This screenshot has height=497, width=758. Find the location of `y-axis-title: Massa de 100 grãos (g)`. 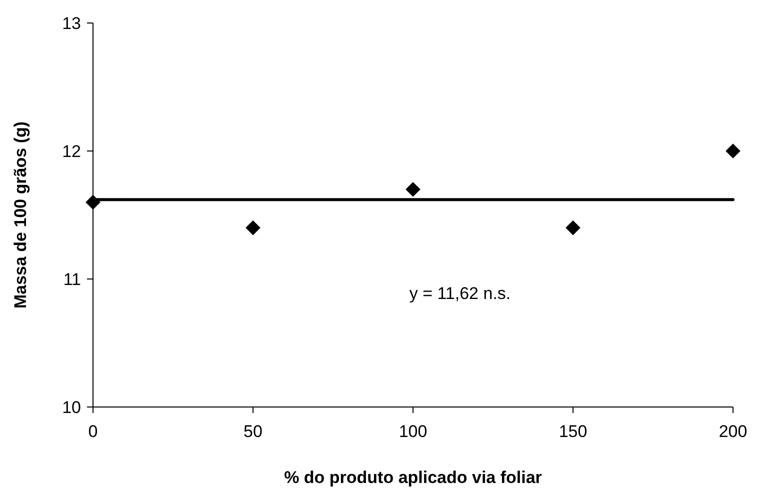

y-axis-title: Massa de 100 grãos (g) is located at coordinates (20, 215).